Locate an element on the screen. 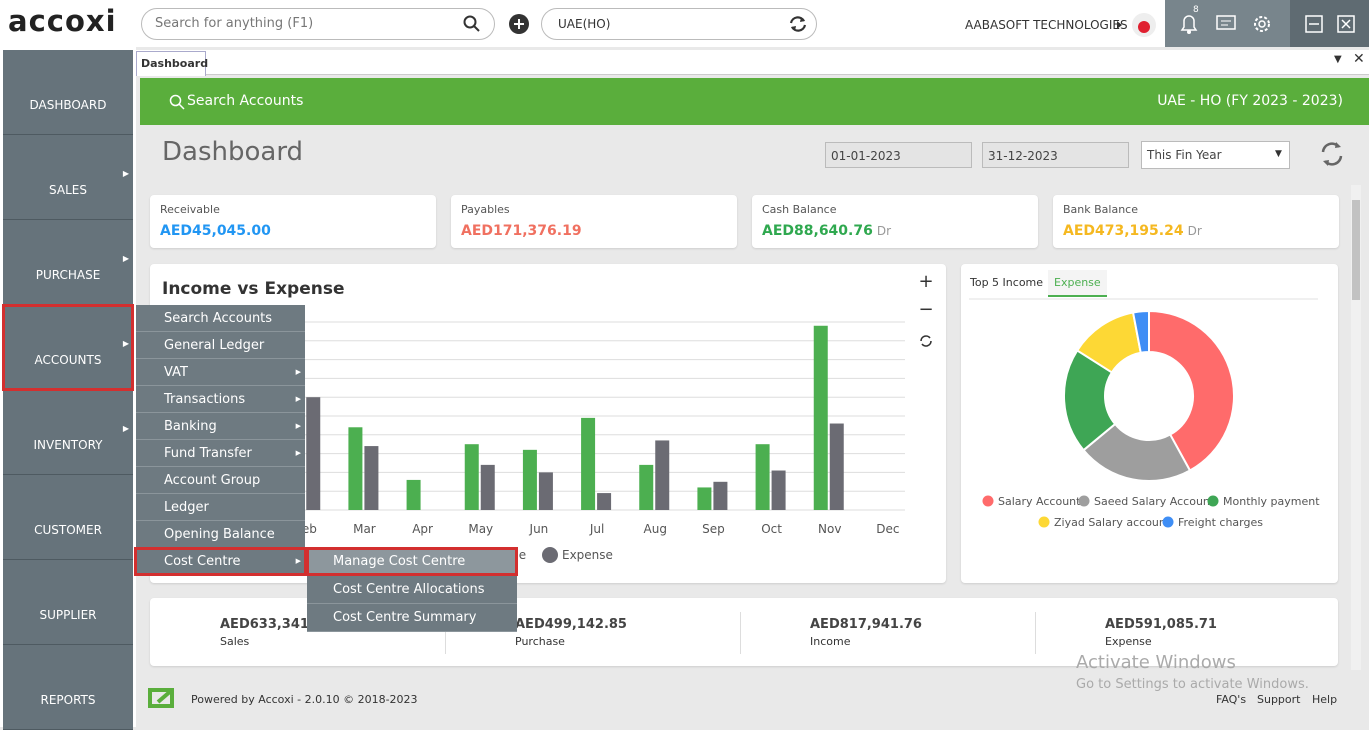 Image resolution: width=1369 pixels, height=730 pixels. period-select: This Fin Year is located at coordinates (1215, 155).